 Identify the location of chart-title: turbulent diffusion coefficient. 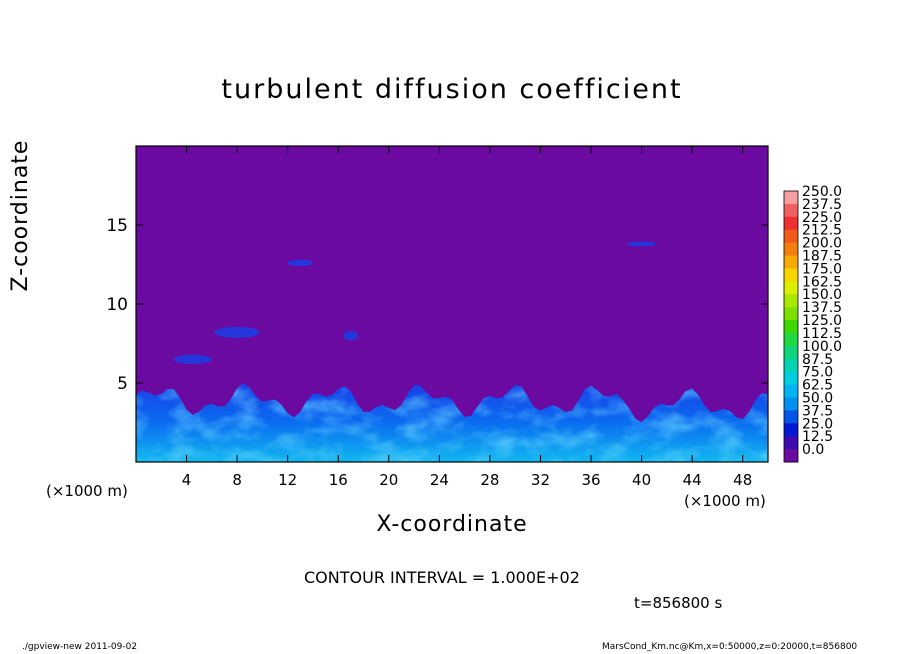
(452, 89).